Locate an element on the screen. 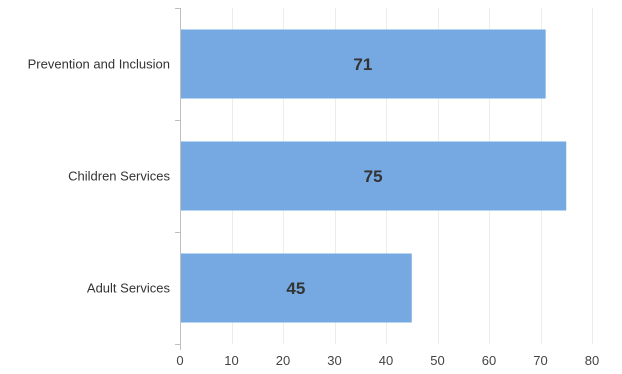 Image resolution: width=622 pixels, height=374 pixels. data-label-1: 71 is located at coordinates (362, 64).